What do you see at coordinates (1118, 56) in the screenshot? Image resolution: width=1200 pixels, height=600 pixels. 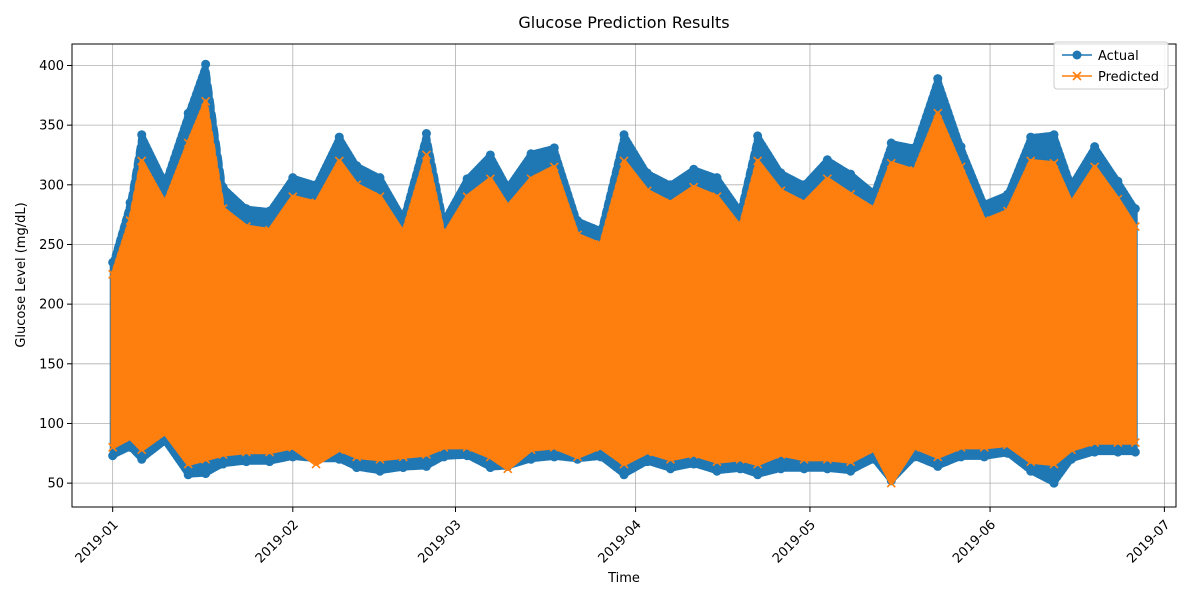 I see `legend-actual-label: Actual` at bounding box center [1118, 56].